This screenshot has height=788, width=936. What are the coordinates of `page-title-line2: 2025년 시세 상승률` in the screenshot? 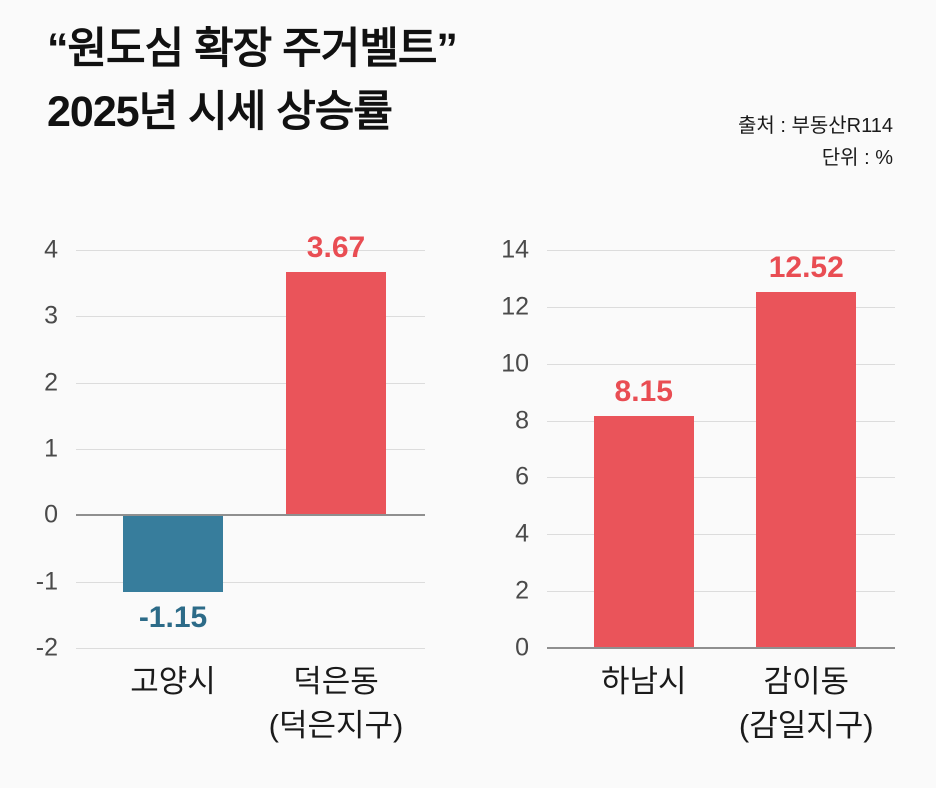 It's located at (220, 112).